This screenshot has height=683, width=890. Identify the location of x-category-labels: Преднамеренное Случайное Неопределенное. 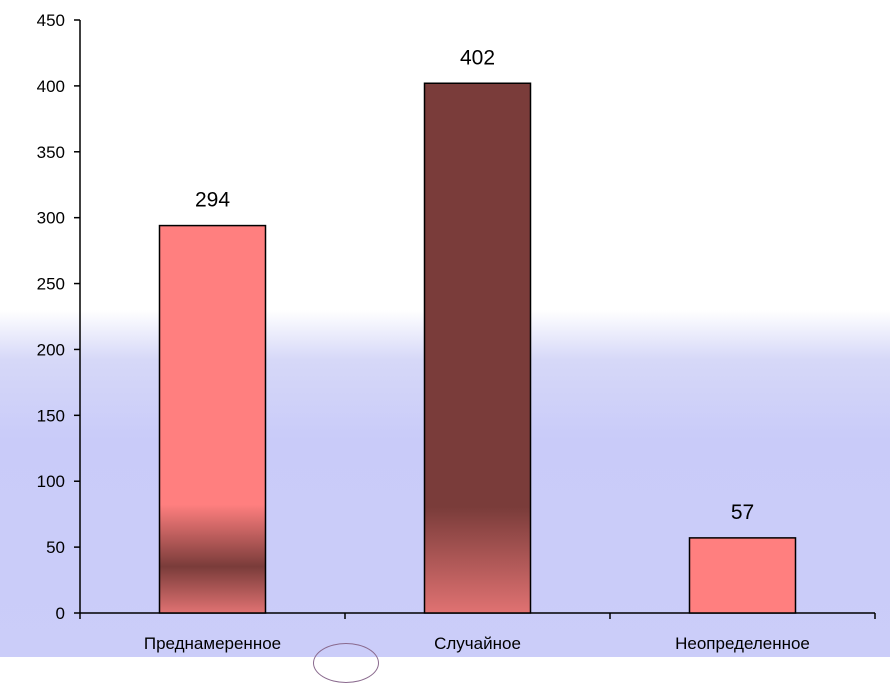
(477, 643).